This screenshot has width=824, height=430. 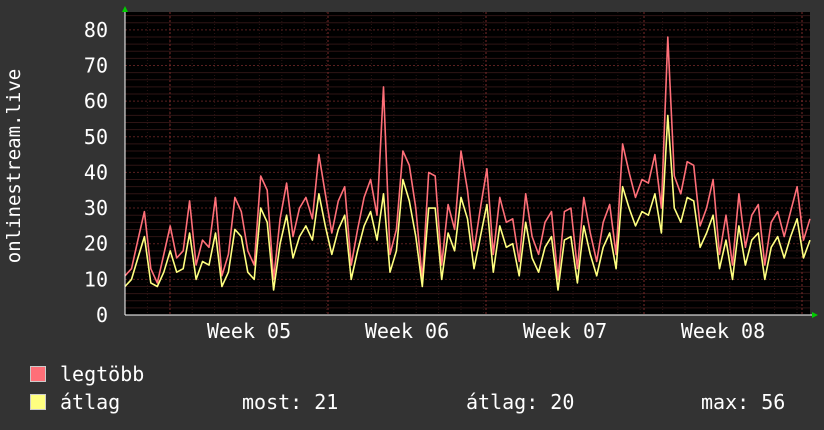 What do you see at coordinates (723, 331) in the screenshot?
I see `x-tick-label: Week 08` at bounding box center [723, 331].